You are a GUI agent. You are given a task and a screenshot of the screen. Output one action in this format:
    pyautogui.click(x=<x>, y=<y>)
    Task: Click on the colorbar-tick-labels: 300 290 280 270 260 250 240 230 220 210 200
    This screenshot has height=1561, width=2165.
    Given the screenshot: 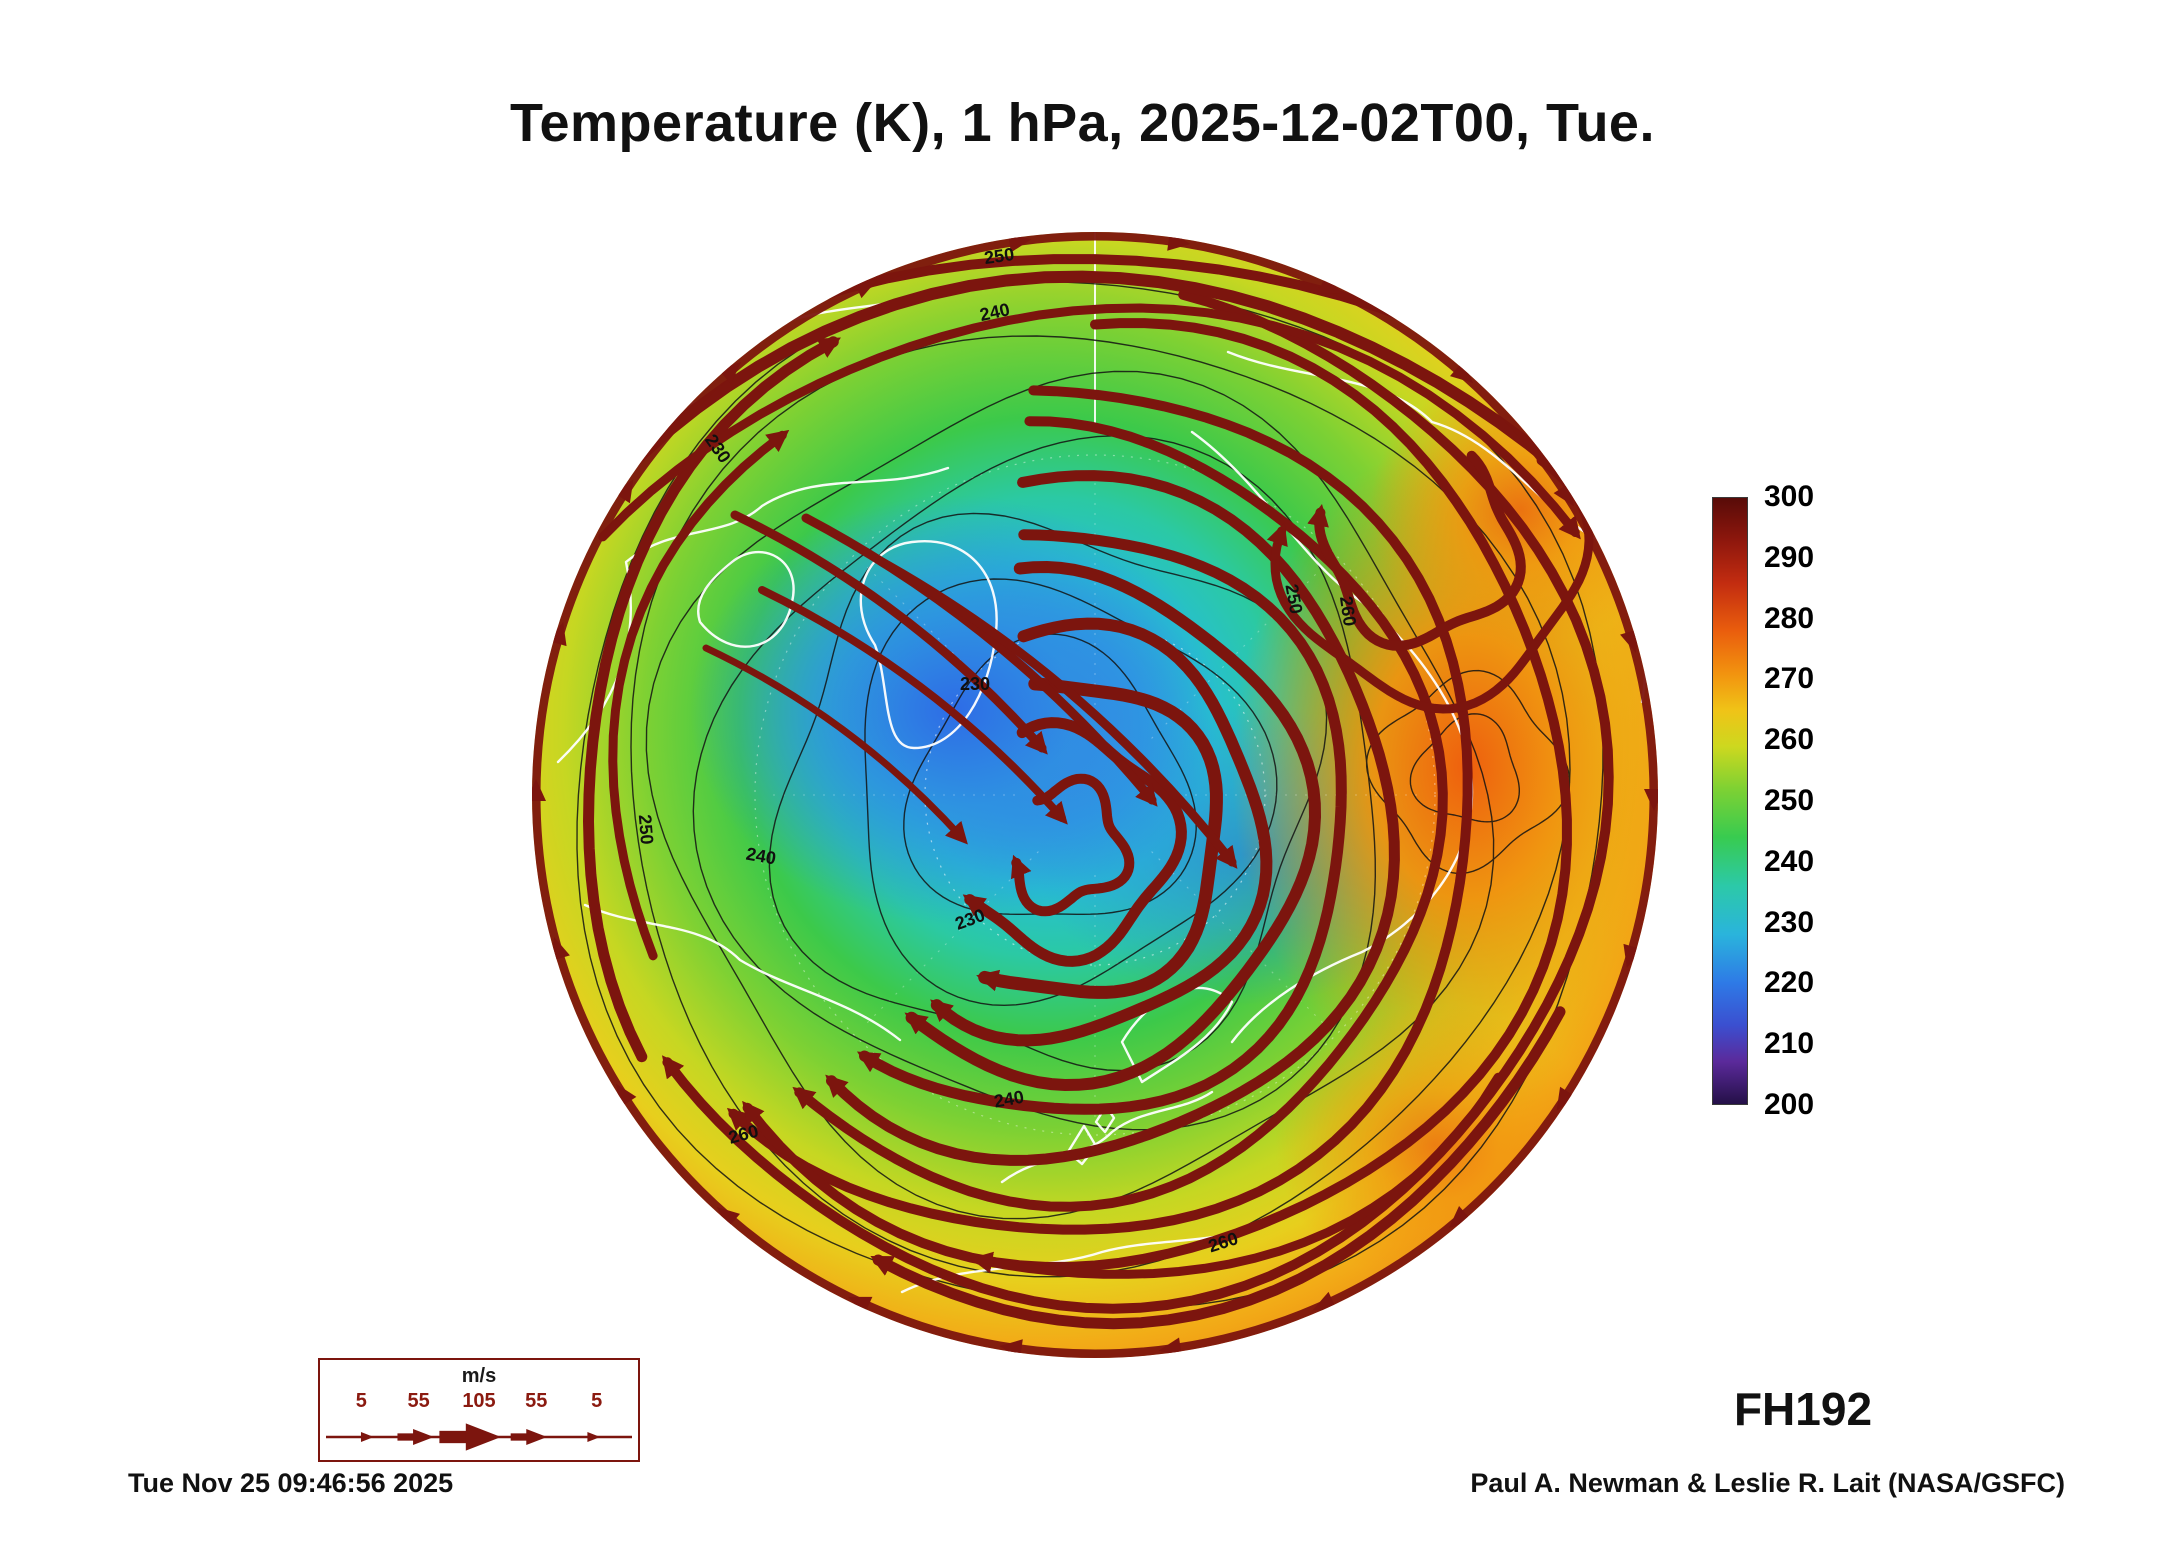 What is the action you would take?
    pyautogui.click(x=1812, y=800)
    